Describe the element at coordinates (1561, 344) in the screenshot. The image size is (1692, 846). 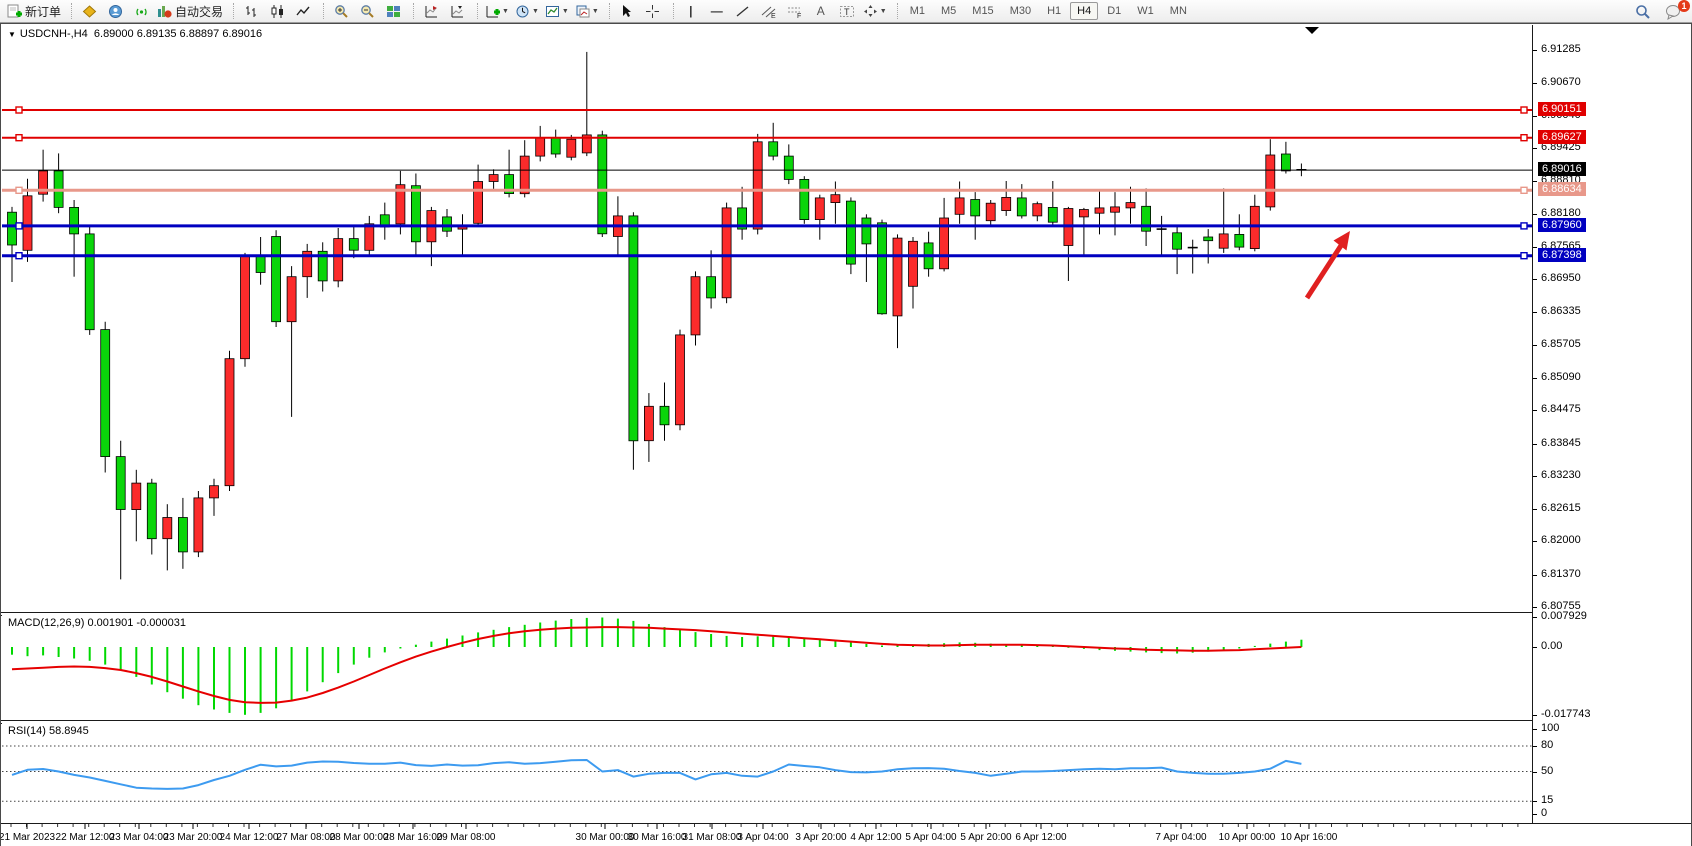
I see `price-tick-label: 6.85705` at that location.